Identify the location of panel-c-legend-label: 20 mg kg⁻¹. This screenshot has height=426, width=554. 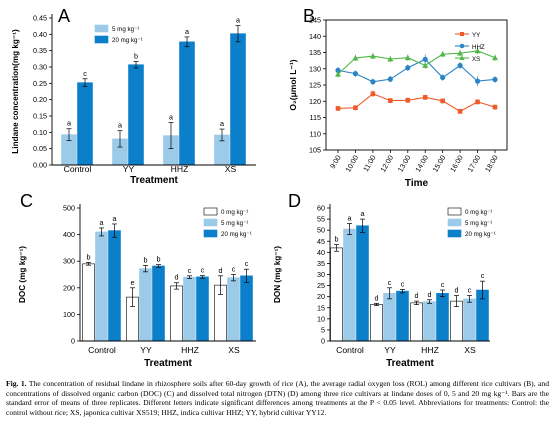
(236, 234).